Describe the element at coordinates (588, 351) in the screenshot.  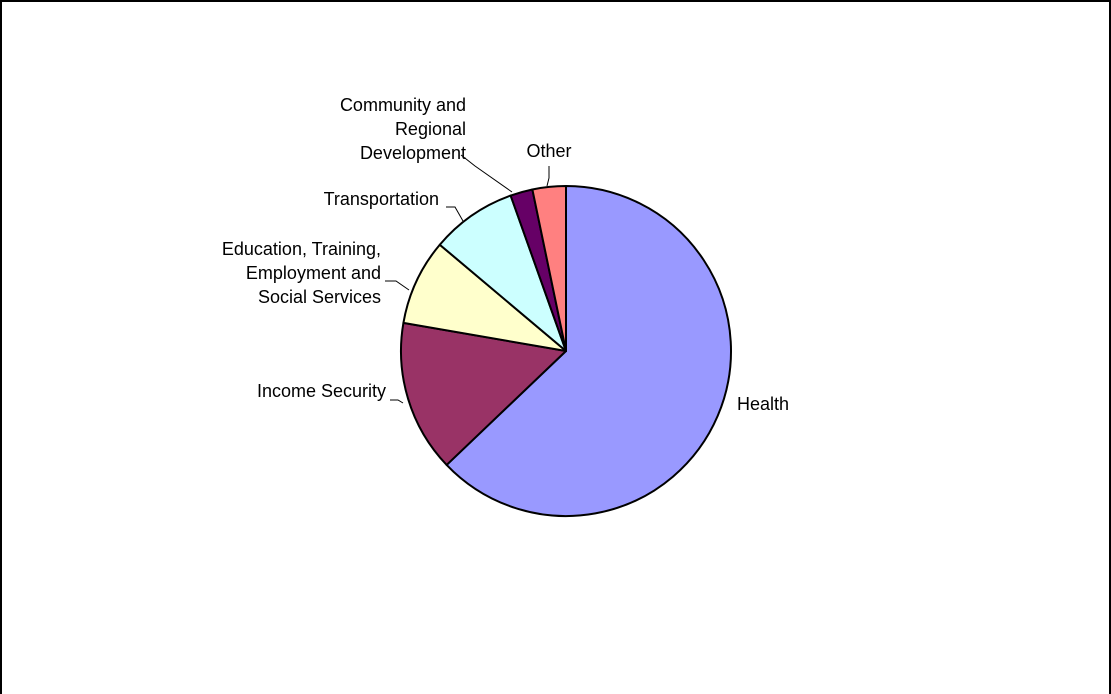
I see `pie-slice-health` at that location.